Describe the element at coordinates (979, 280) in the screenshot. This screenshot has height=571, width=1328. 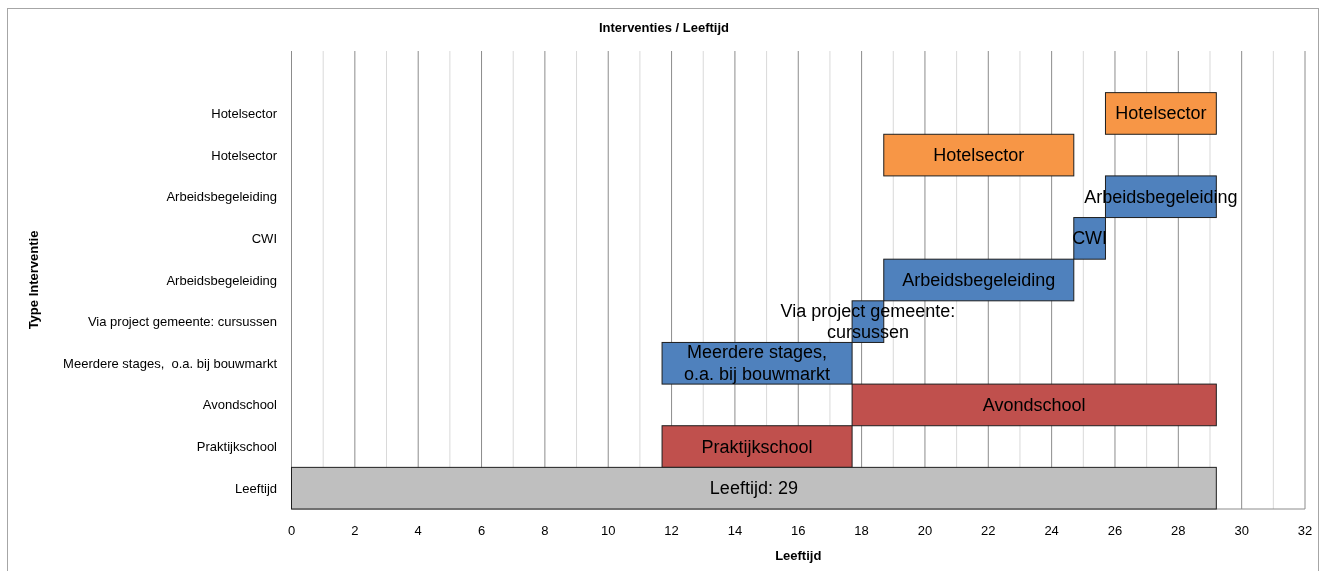
I see `data-label: Arbeidsbegeleiding` at that location.